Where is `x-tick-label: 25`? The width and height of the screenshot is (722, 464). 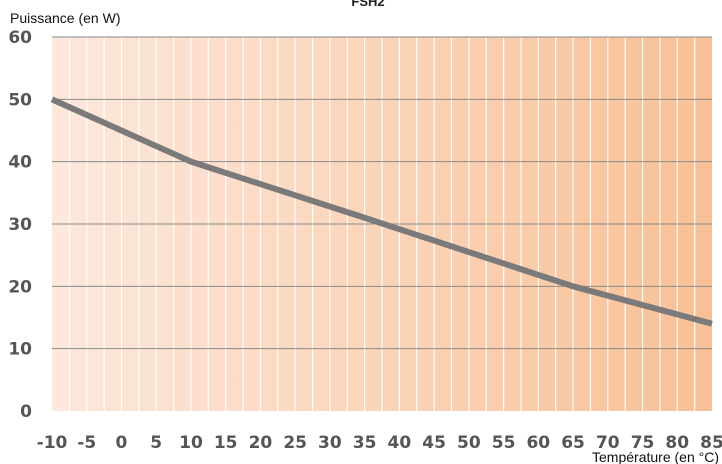 x-tick-label: 25 is located at coordinates (295, 443).